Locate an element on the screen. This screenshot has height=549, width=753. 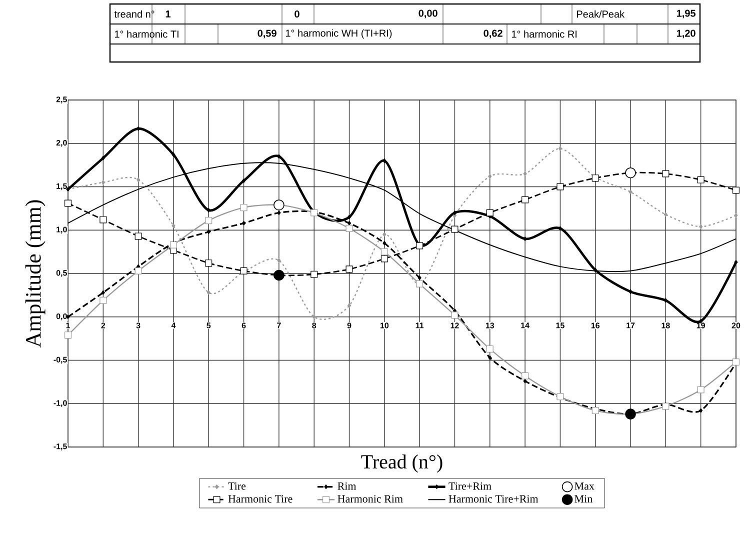
x-tick-label: 15 is located at coordinates (560, 325).